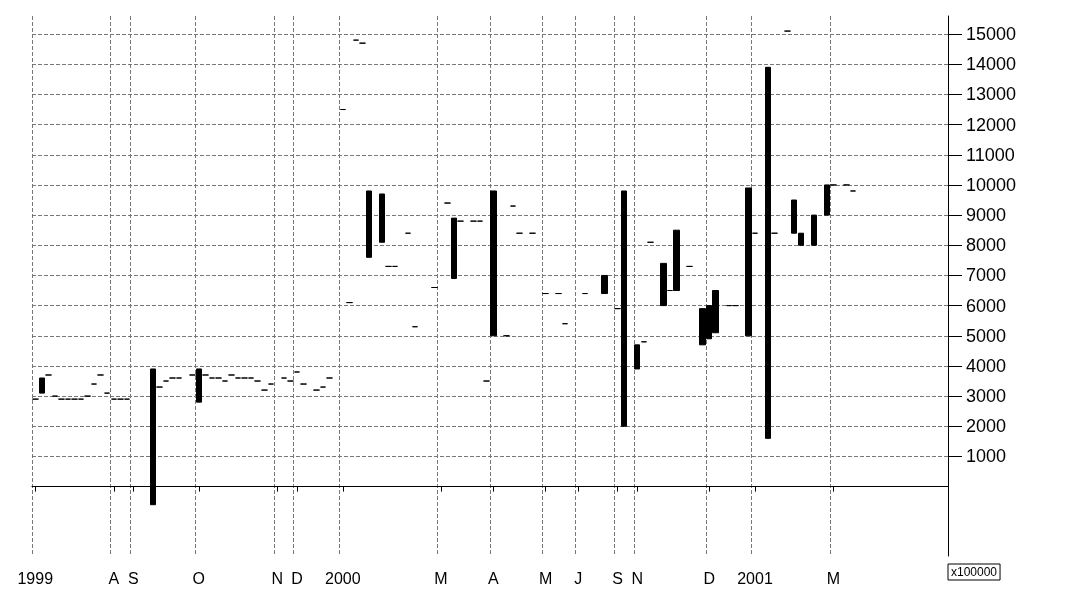  Describe the element at coordinates (986, 426) in the screenshot. I see `y-tick-label: 2000` at that location.